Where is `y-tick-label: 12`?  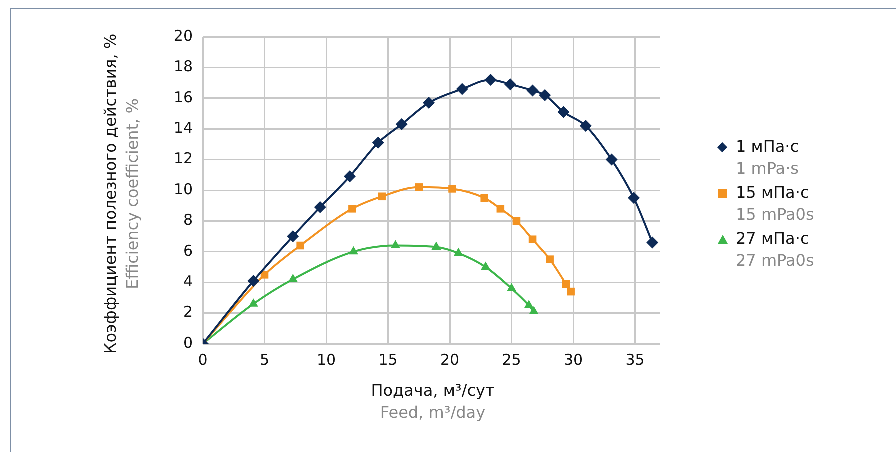 y-tick-label: 12 is located at coordinates (183, 159).